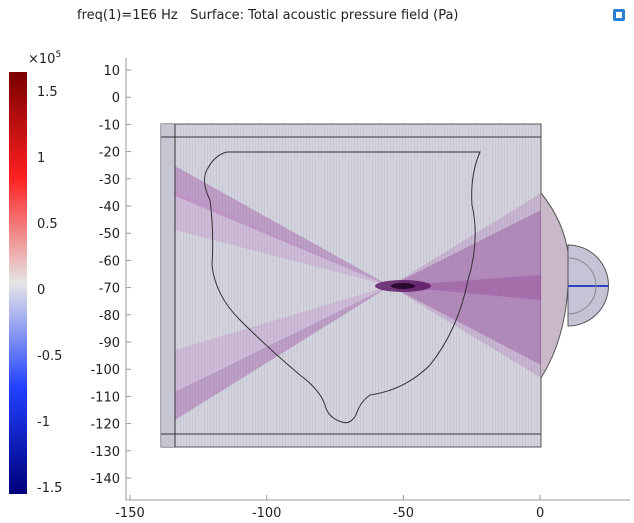 The height and width of the screenshot is (523, 634). I want to click on transducer, so click(574, 285).